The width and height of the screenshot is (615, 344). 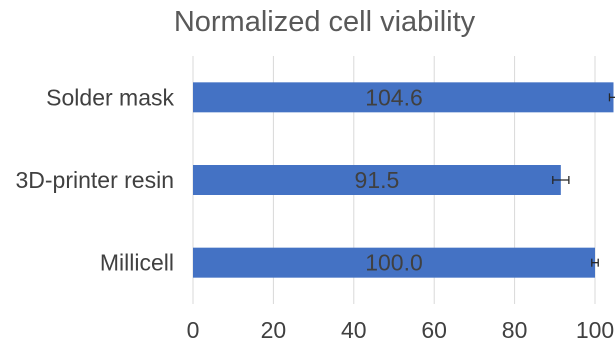 I want to click on x-tick-label-2: 40, so click(x=354, y=330).